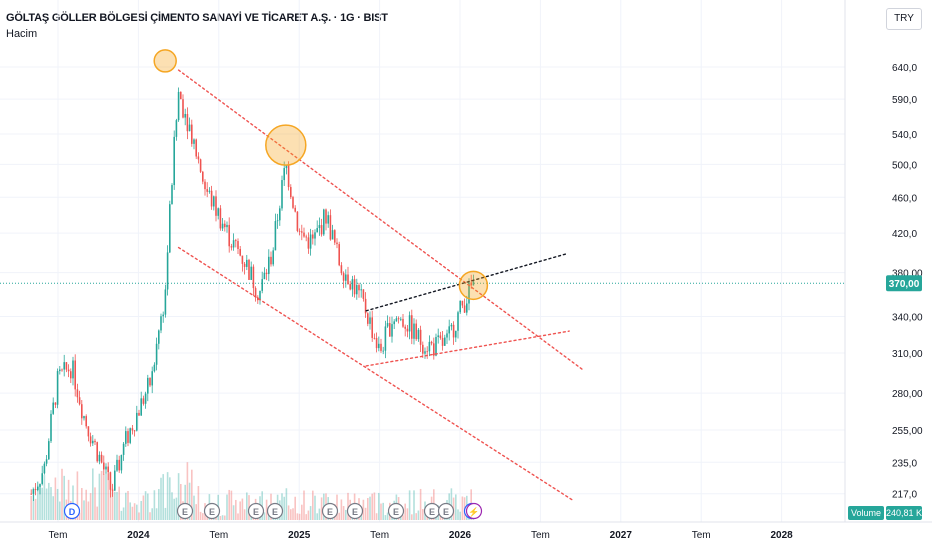 The height and width of the screenshot is (550, 932). Describe the element at coordinates (165, 61) in the screenshot. I see `highlight-circle` at that location.